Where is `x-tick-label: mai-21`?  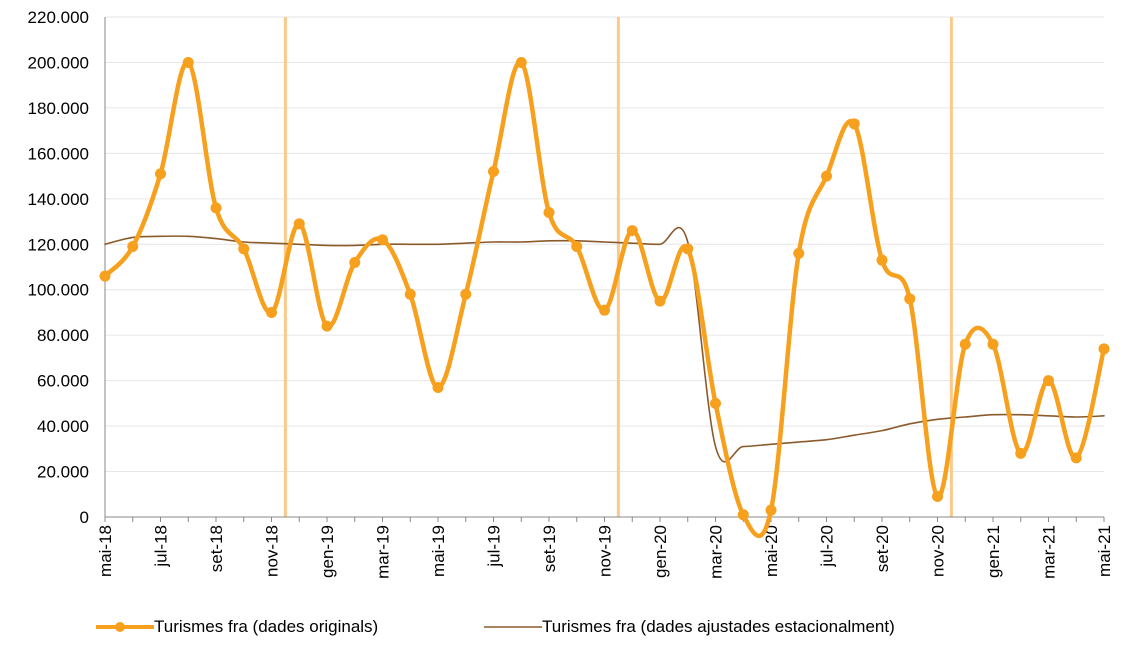
x-tick-label: mai-21 is located at coordinates (1104, 551).